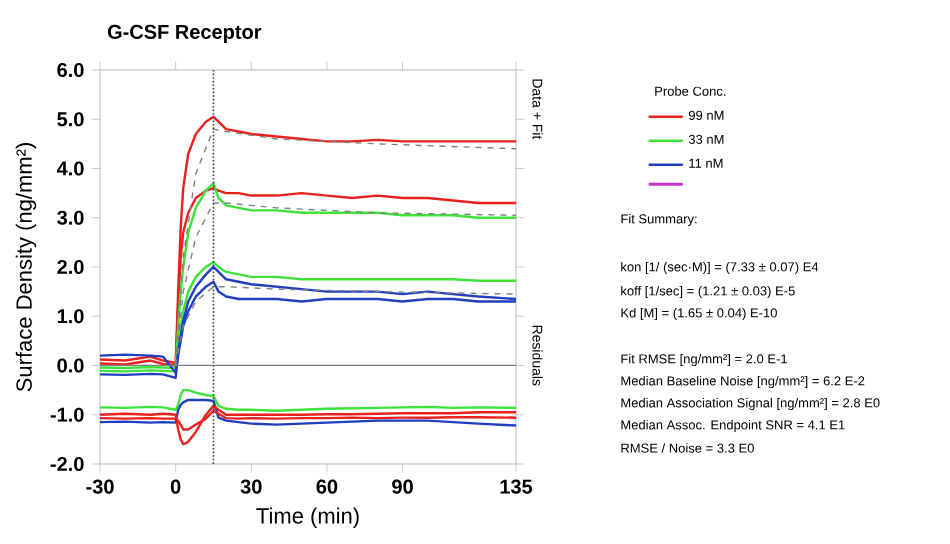 The width and height of the screenshot is (950, 544). Describe the element at coordinates (70, 316) in the screenshot. I see `y-tick-label: 1.0` at that location.